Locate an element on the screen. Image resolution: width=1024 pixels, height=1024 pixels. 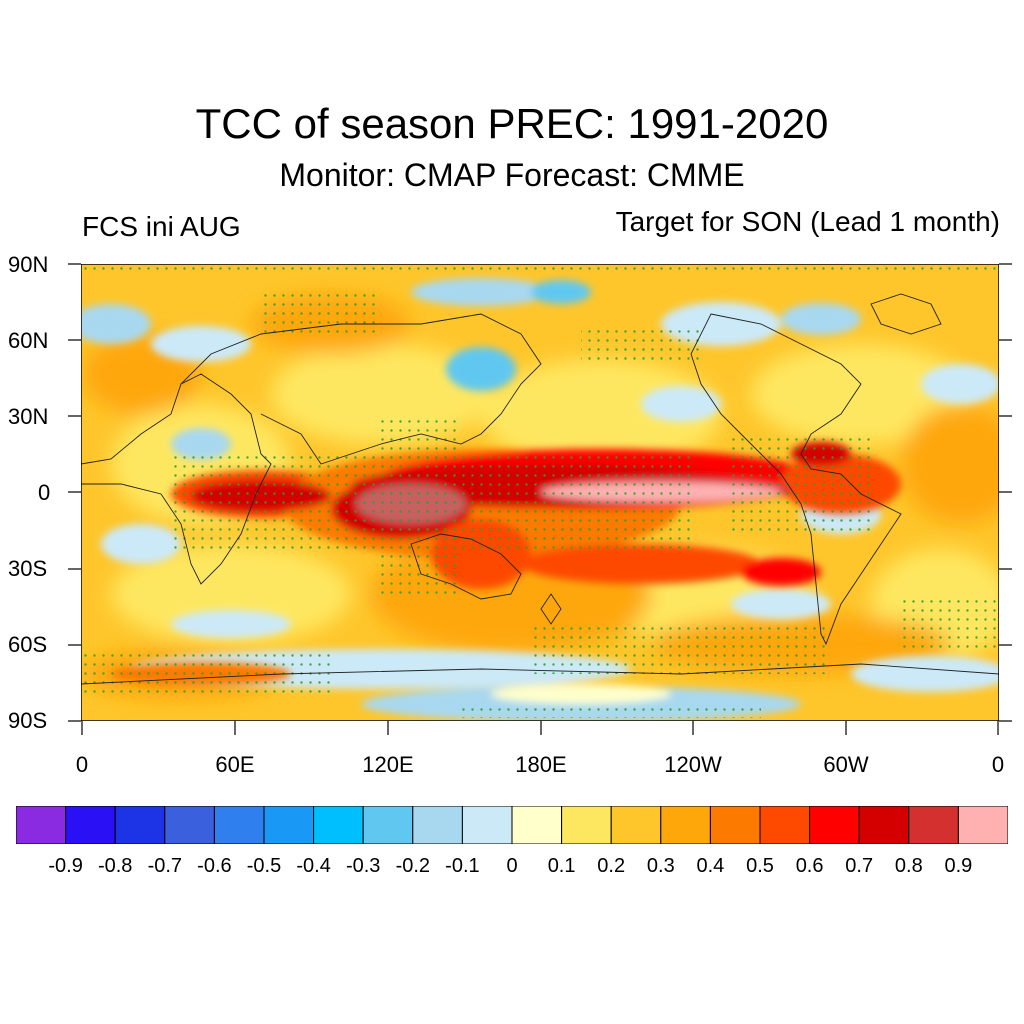
colorbar-label: 0.6 is located at coordinates (809, 866).